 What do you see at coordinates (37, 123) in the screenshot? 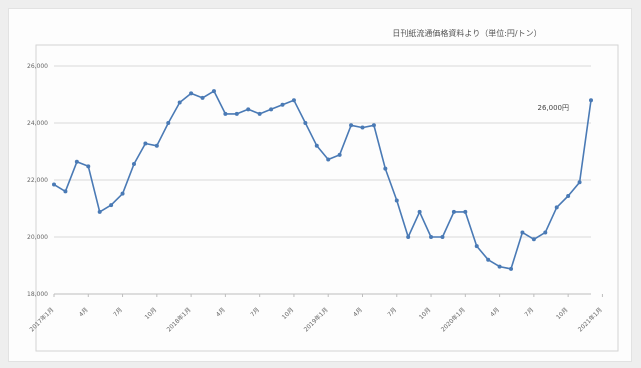
I see `y-tick-label: 24,000` at bounding box center [37, 123].